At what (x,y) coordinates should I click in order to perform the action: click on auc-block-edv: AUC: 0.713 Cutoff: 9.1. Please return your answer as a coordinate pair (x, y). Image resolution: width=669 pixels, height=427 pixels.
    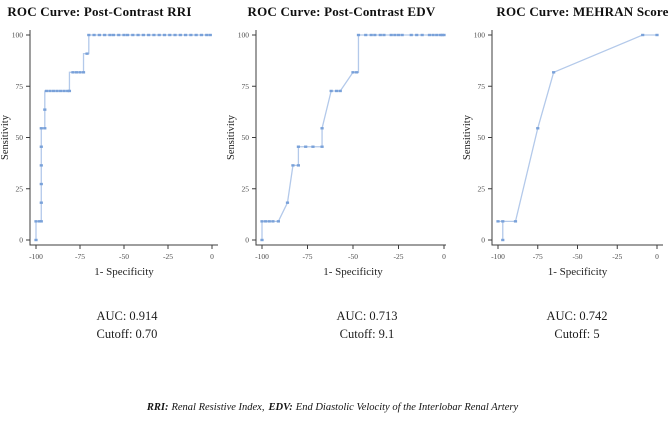
    Looking at the image, I should click on (367, 325).